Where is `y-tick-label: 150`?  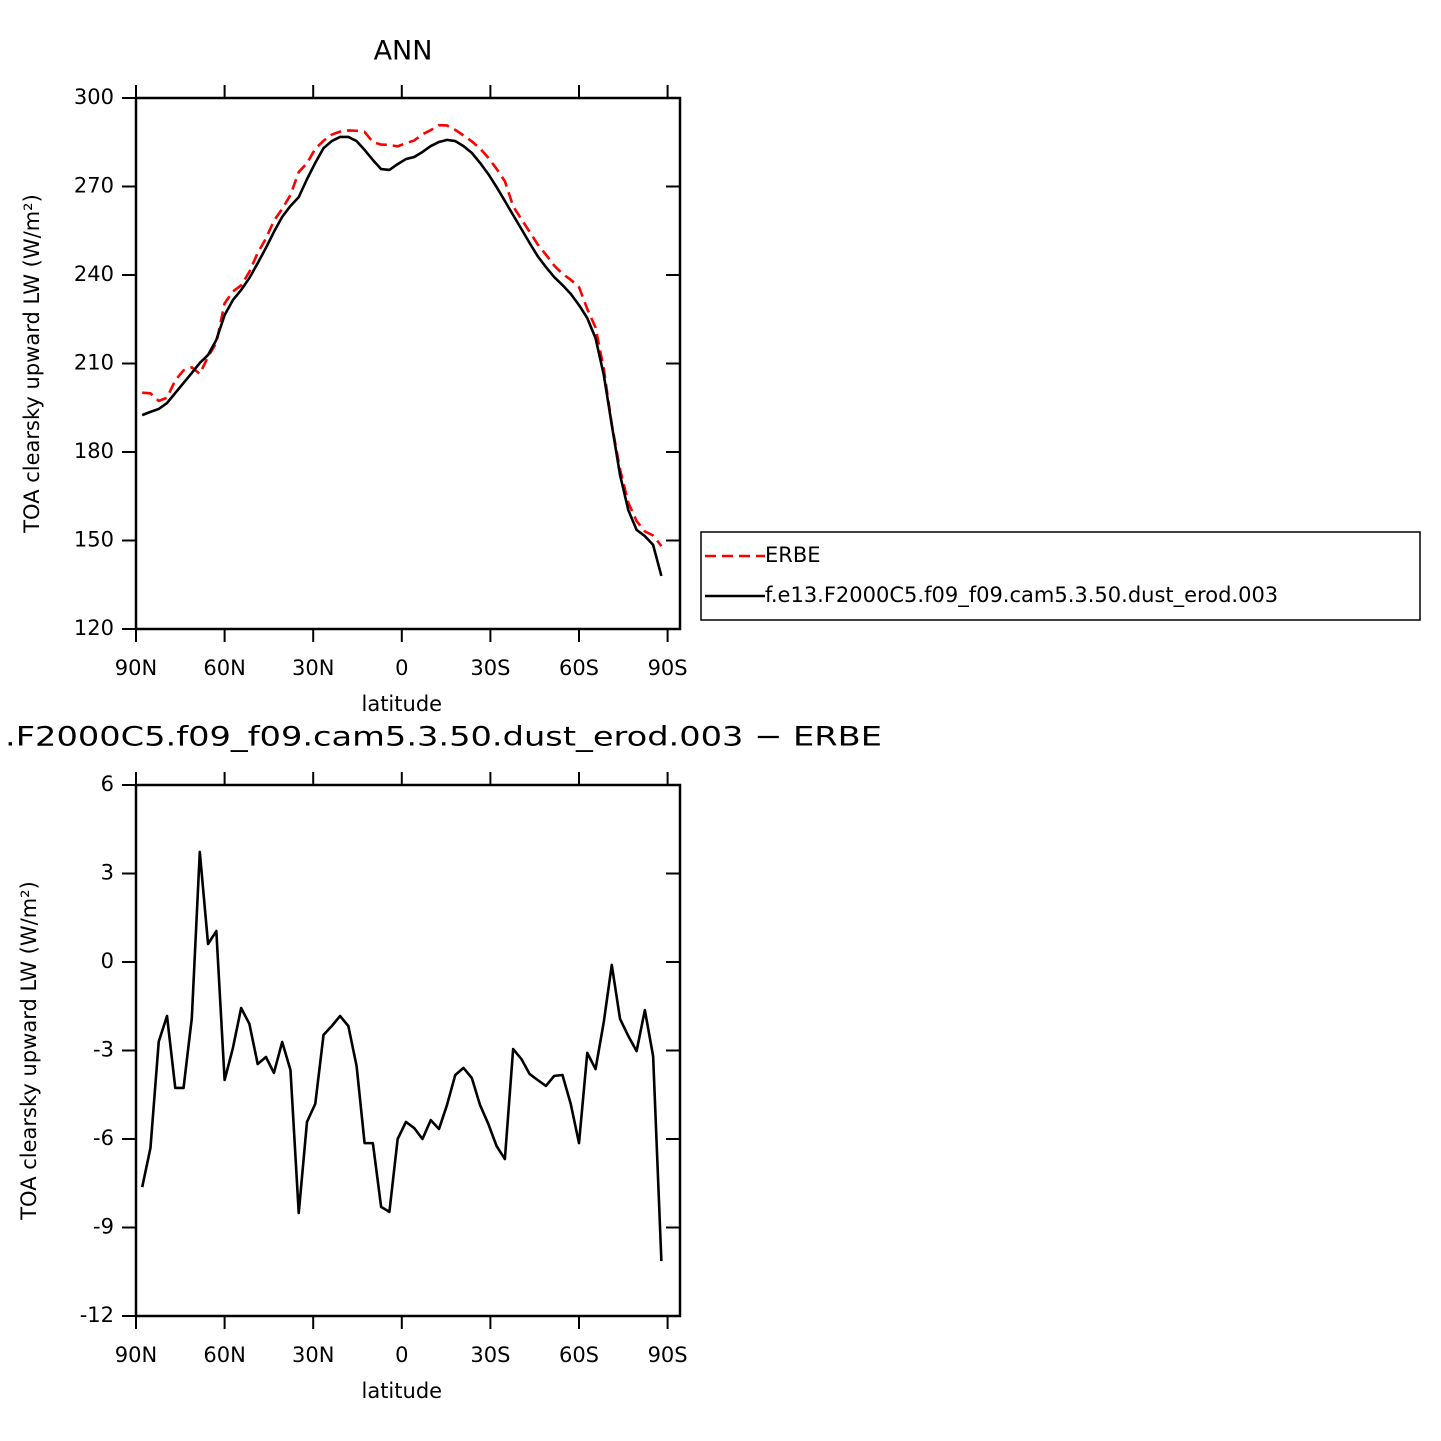 y-tick-label: 150 is located at coordinates (94, 540).